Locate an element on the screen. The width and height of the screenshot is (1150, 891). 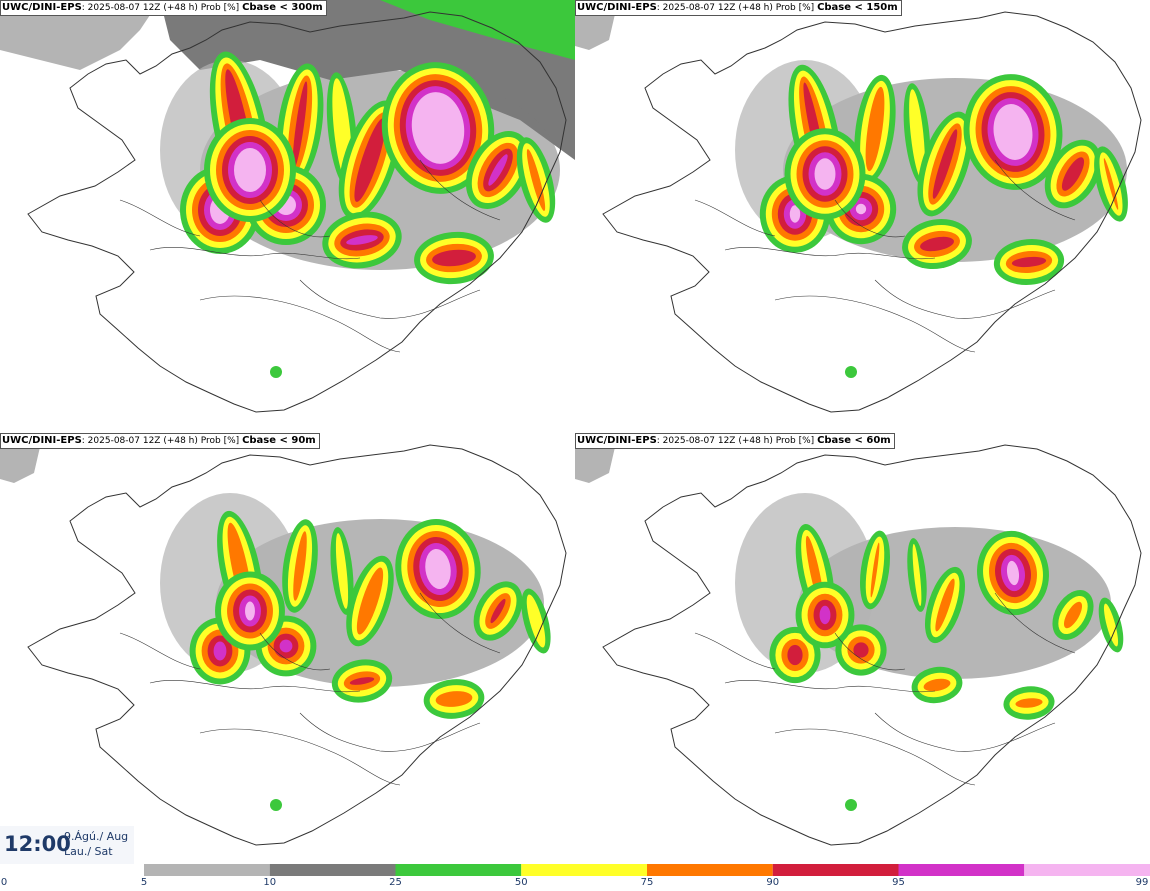
colorbar-tick: 25 is located at coordinates (395, 882).